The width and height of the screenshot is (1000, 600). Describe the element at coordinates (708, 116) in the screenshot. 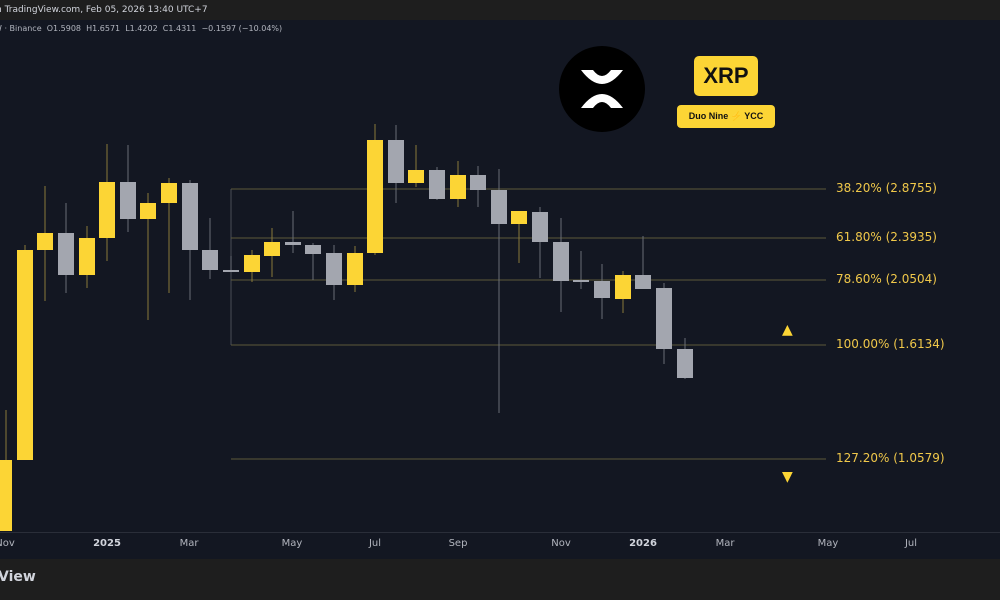

I see `author-name: Duo Nine` at that location.